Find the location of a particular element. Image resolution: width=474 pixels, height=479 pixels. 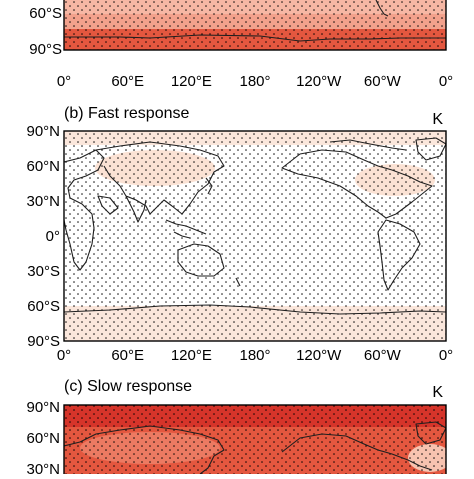

panel-c-eurasia-coast is located at coordinates (144, 449).